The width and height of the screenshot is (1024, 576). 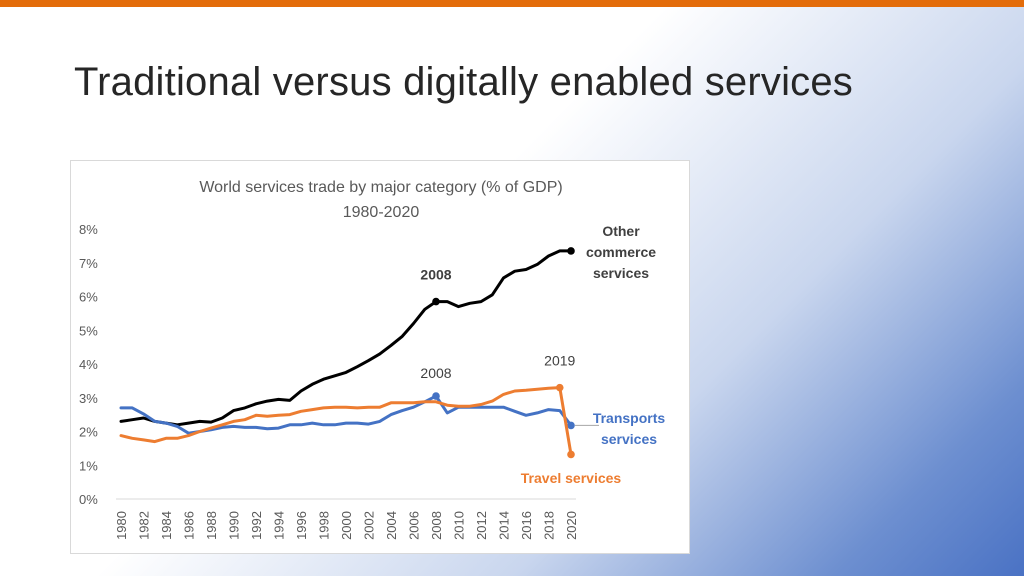 I want to click on y-tick-label: 2%, so click(x=88, y=432).